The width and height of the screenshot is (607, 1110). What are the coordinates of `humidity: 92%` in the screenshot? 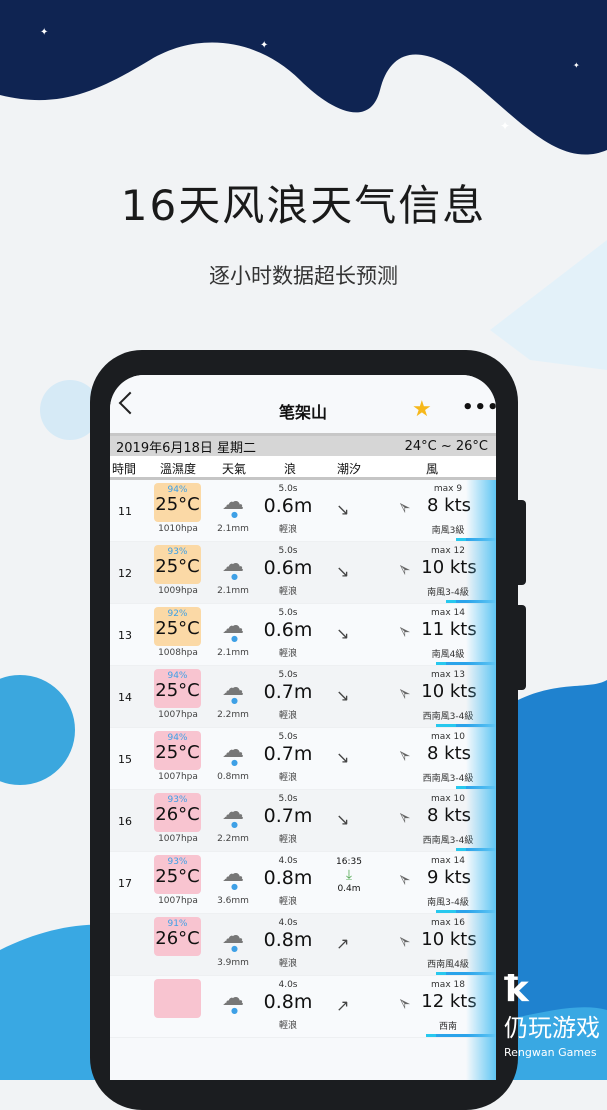 It's located at (177, 614).